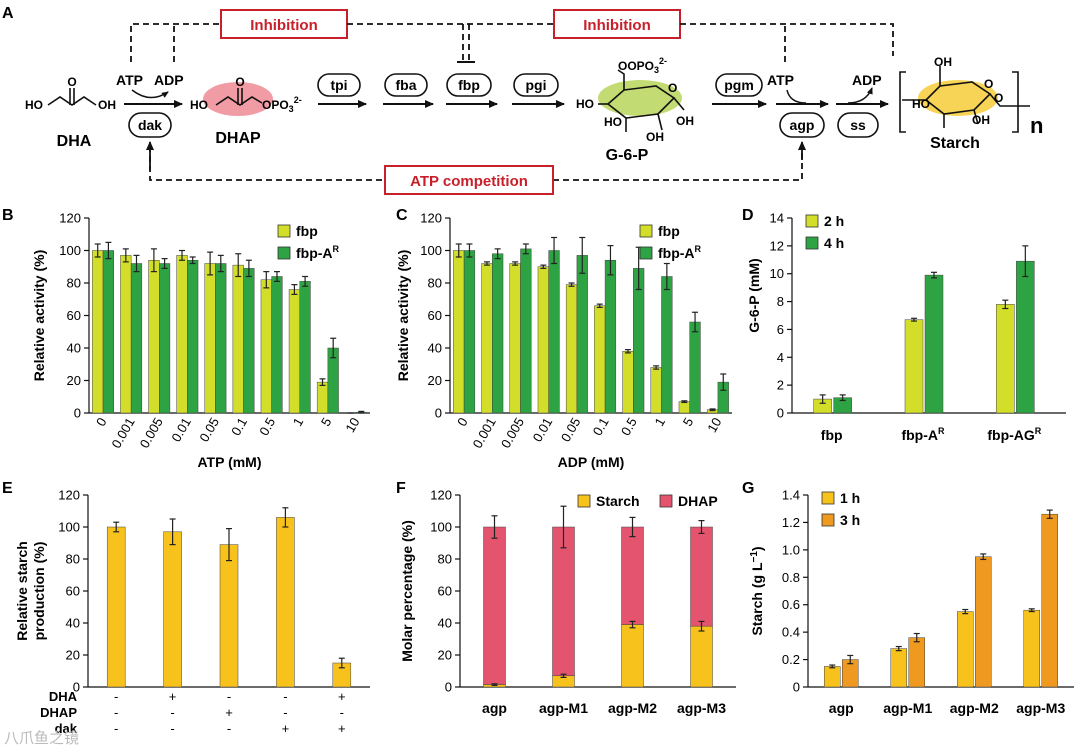 The width and height of the screenshot is (1080, 750). Describe the element at coordinates (802, 125) in the screenshot. I see `enzyme-agp` at that location.